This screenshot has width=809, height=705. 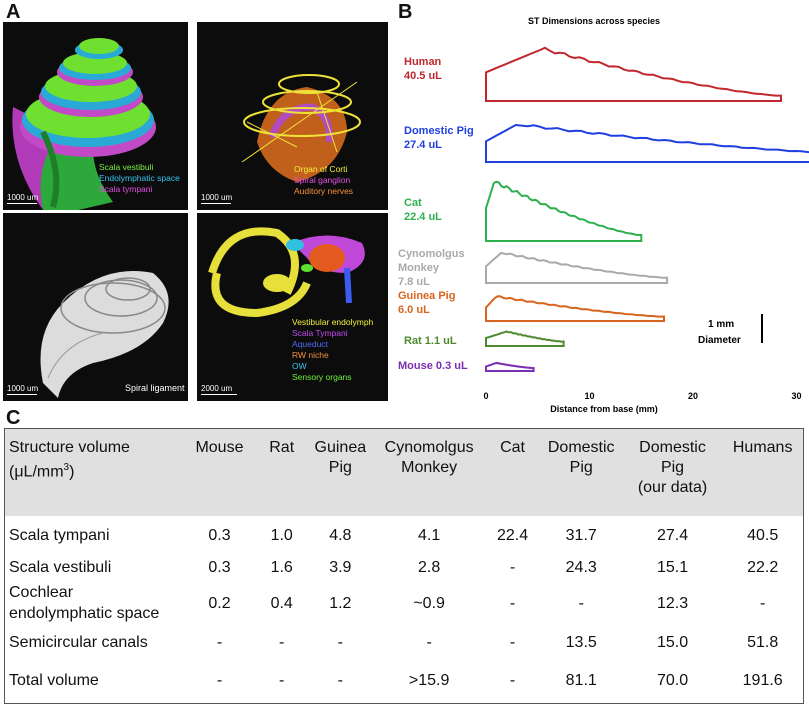 I want to click on x-tick-label: 20, so click(x=693, y=396).